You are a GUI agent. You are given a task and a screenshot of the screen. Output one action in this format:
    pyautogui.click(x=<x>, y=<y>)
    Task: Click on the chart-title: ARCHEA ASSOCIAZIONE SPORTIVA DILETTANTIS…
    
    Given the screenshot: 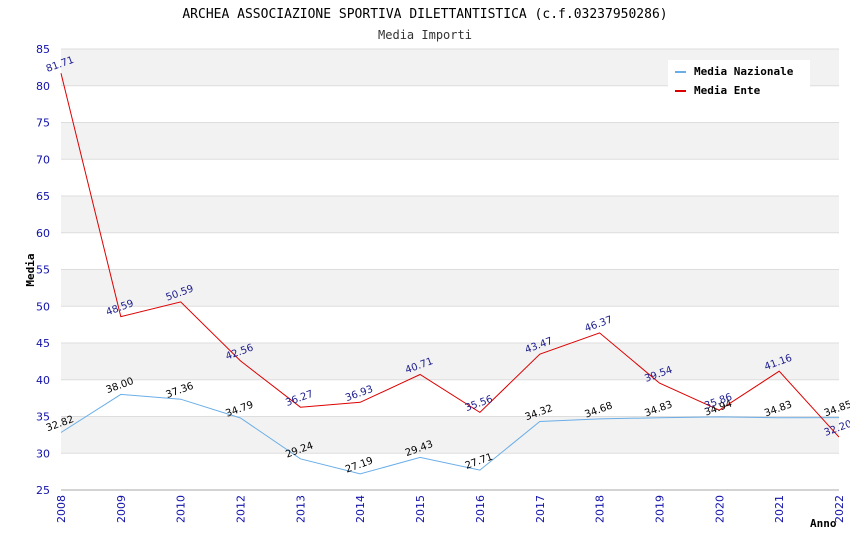 What is the action you would take?
    pyautogui.click(x=424, y=14)
    